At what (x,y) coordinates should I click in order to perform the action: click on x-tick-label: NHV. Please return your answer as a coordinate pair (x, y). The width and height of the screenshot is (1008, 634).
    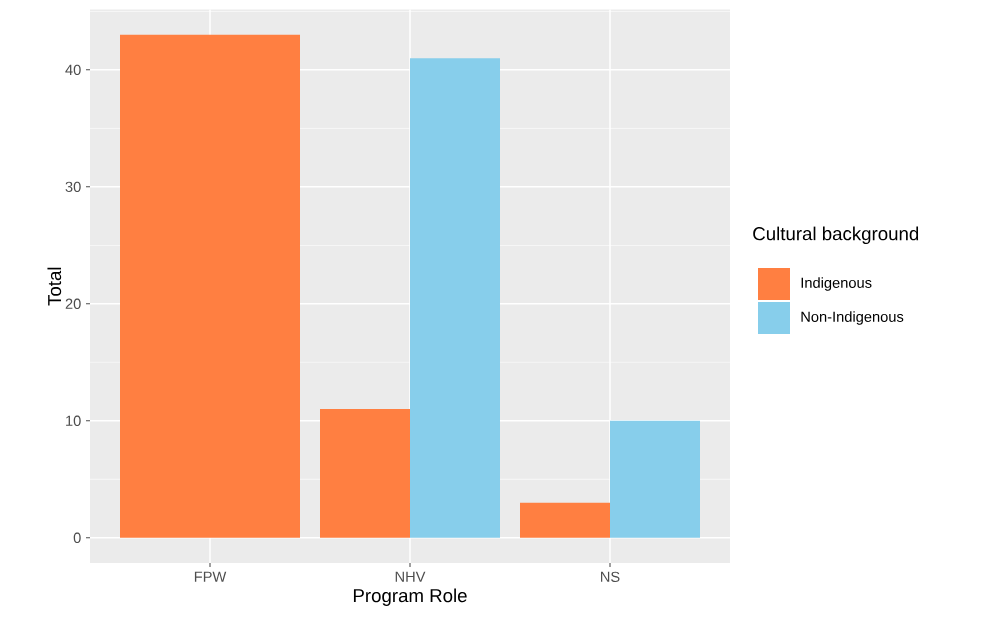
    Looking at the image, I should click on (410, 576).